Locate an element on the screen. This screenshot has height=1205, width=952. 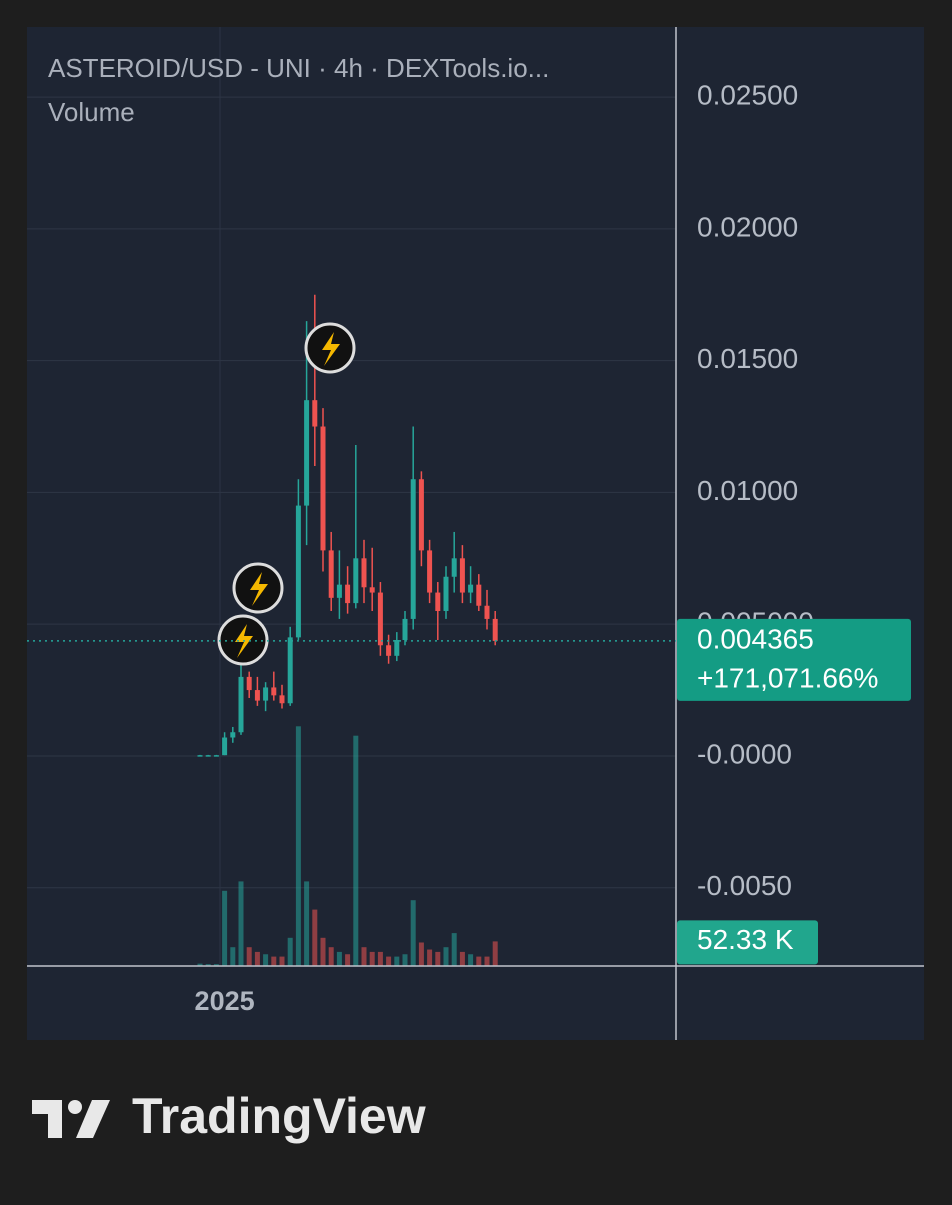
candles is located at coordinates (347, 525).